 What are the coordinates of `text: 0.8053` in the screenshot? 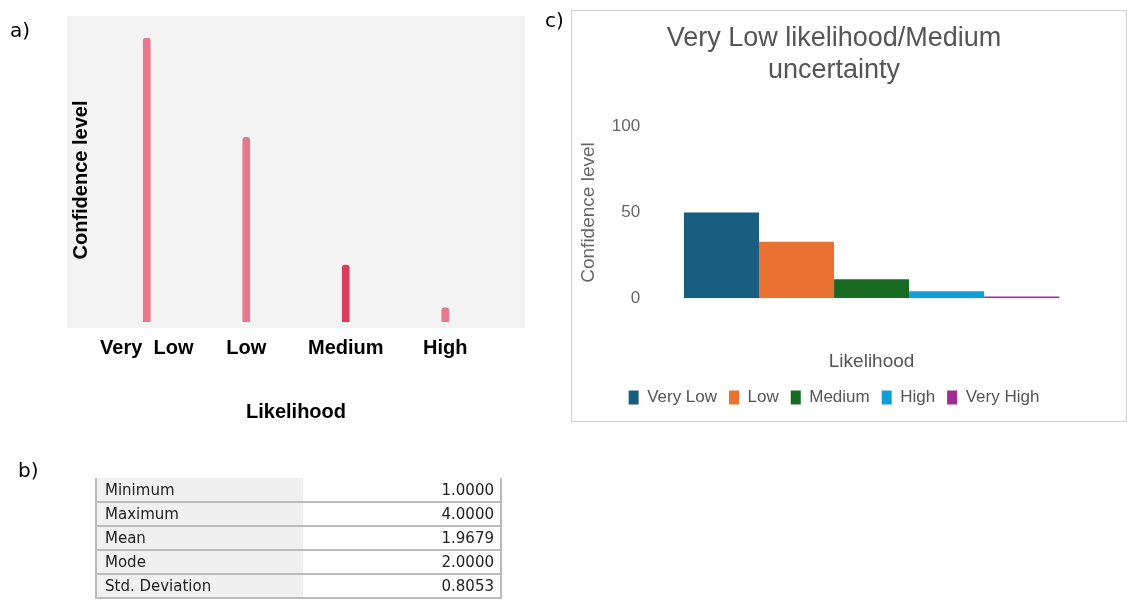 It's located at (467, 586).